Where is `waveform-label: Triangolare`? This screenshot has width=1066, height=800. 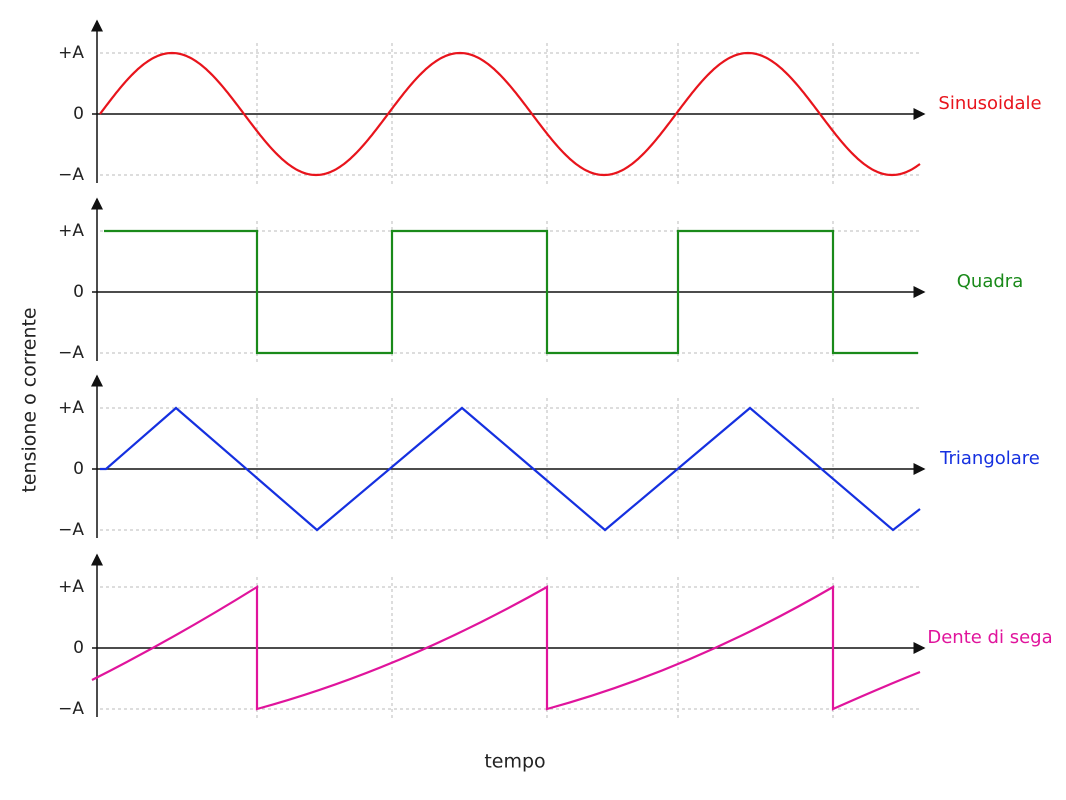 waveform-label: Triangolare is located at coordinates (989, 458).